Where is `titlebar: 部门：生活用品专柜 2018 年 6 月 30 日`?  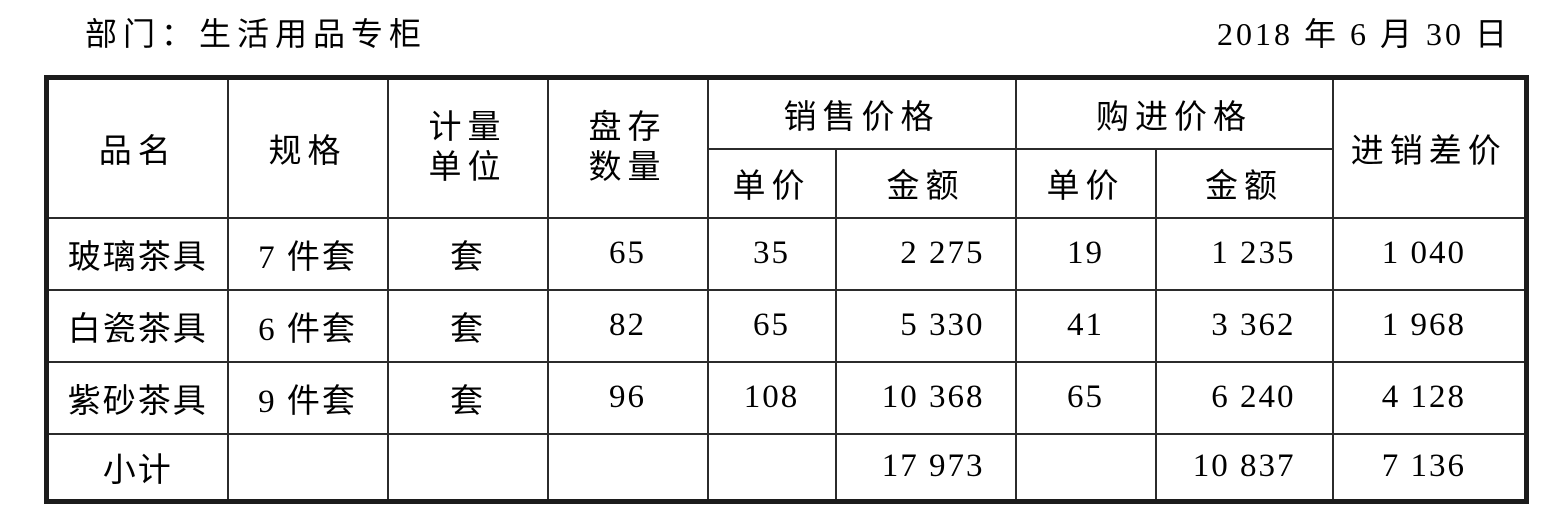 titlebar: 部门：生活用品专柜 2018 年 6 月 30 日 is located at coordinates (797, 34).